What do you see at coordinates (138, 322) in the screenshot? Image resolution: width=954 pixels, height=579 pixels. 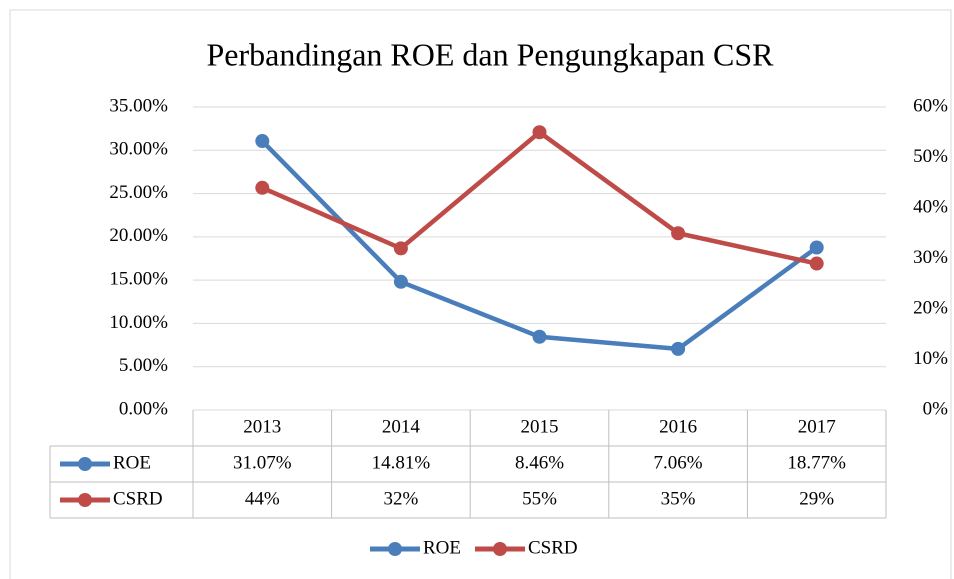 I see `y-tick-label: 10.00%` at bounding box center [138, 322].